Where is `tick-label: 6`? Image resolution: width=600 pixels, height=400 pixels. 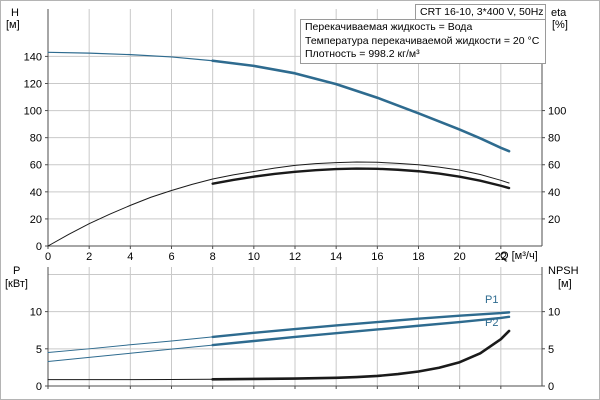 tick-label: 6 is located at coordinates (171, 257).